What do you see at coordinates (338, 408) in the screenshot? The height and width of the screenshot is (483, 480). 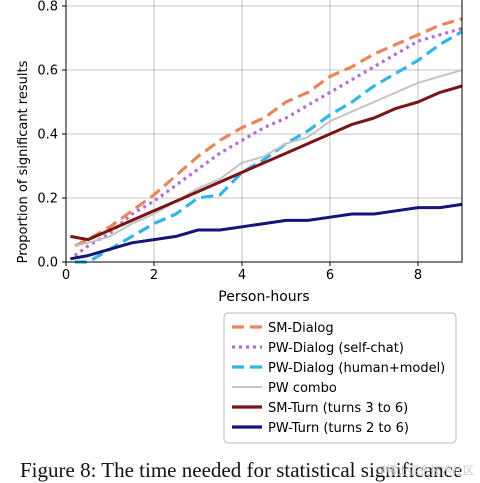 I see `legend-label: SM-Turn (turns 3 to 6)` at bounding box center [338, 408].